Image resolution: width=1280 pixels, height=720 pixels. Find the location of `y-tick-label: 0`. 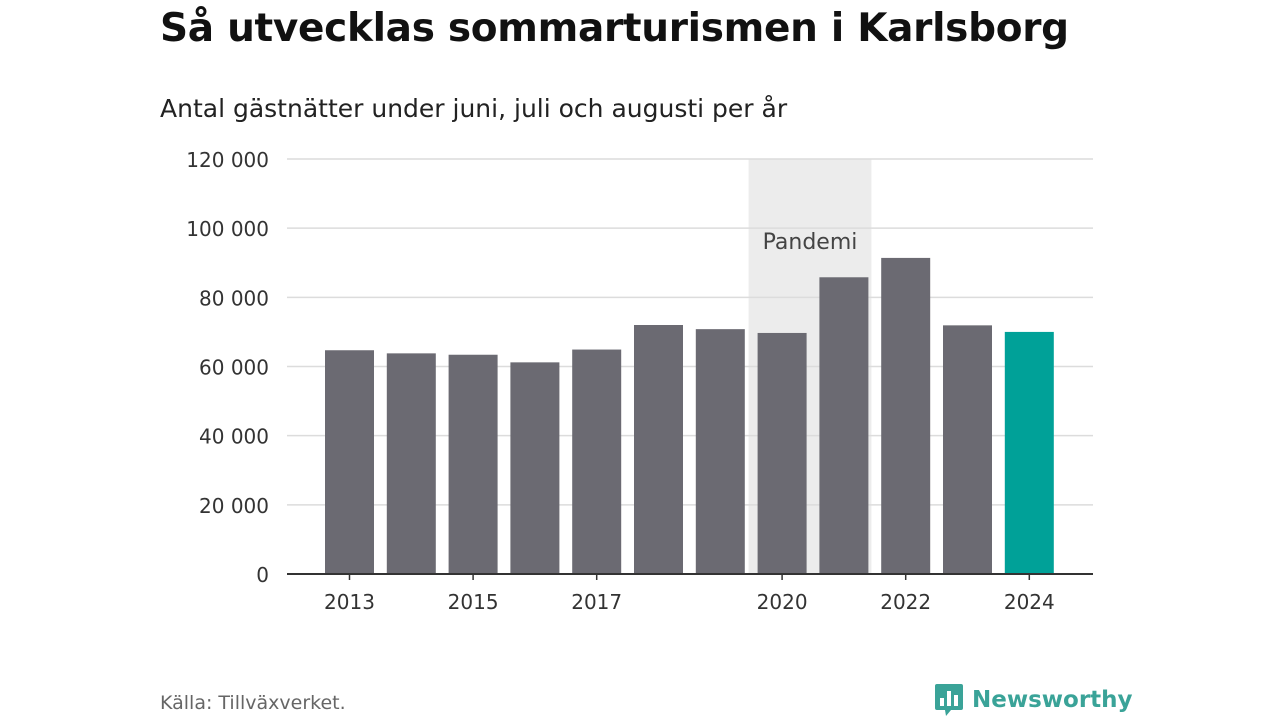

y-tick-label: 0 is located at coordinates (262, 575).